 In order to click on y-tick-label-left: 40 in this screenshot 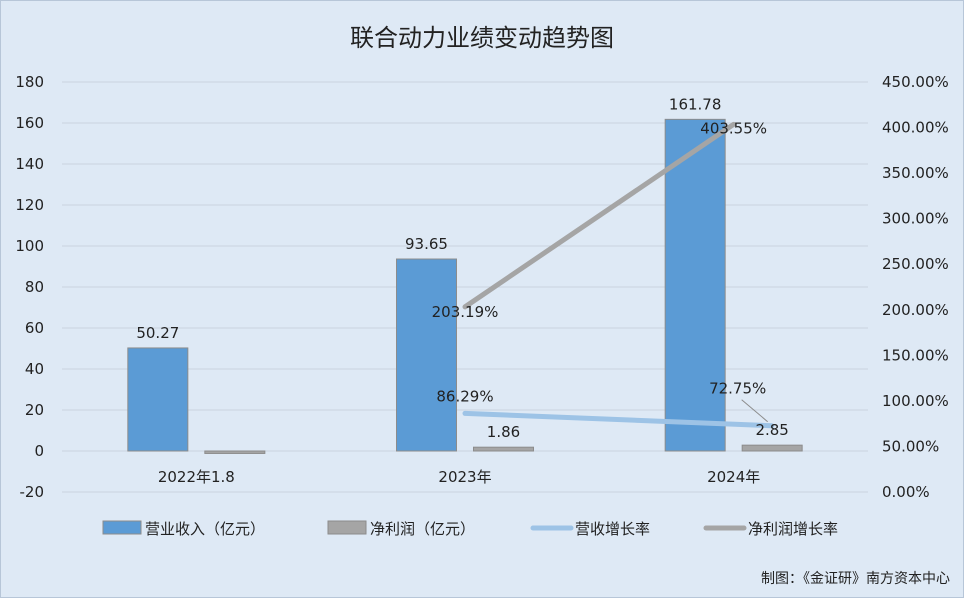, I will do `click(34, 369)`.